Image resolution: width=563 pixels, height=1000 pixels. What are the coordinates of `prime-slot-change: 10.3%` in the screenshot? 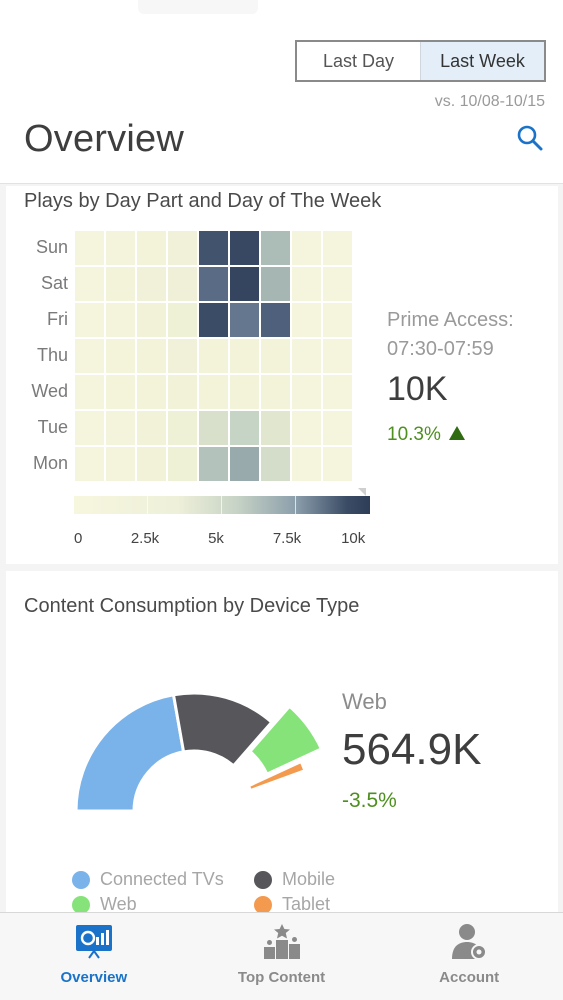 It's located at (426, 435).